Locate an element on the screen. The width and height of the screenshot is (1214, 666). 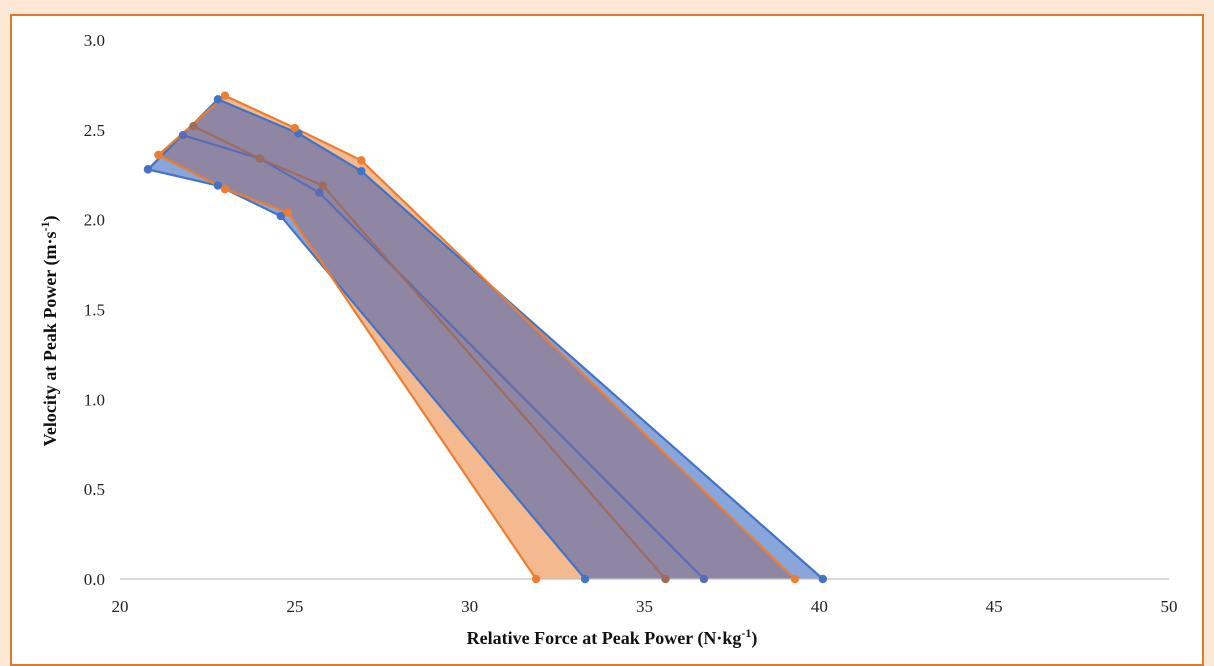
y-tick-label: 1.0 is located at coordinates (94, 399).